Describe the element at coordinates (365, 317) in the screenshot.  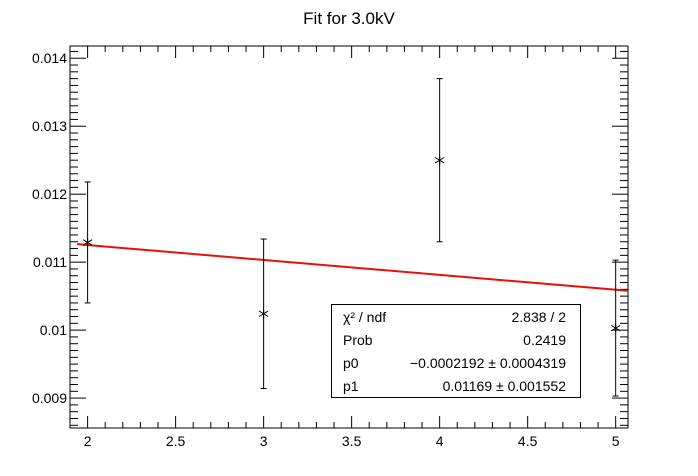
I see `stats-label: χ² / ndf` at that location.